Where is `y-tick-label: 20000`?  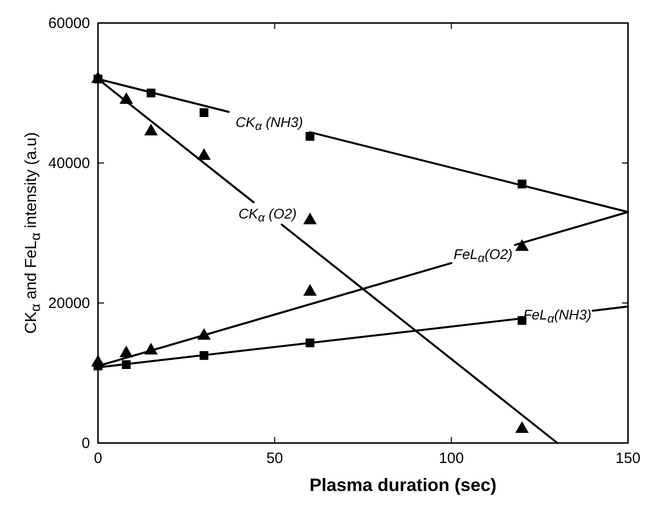
y-tick-label: 20000 is located at coordinates (69, 303).